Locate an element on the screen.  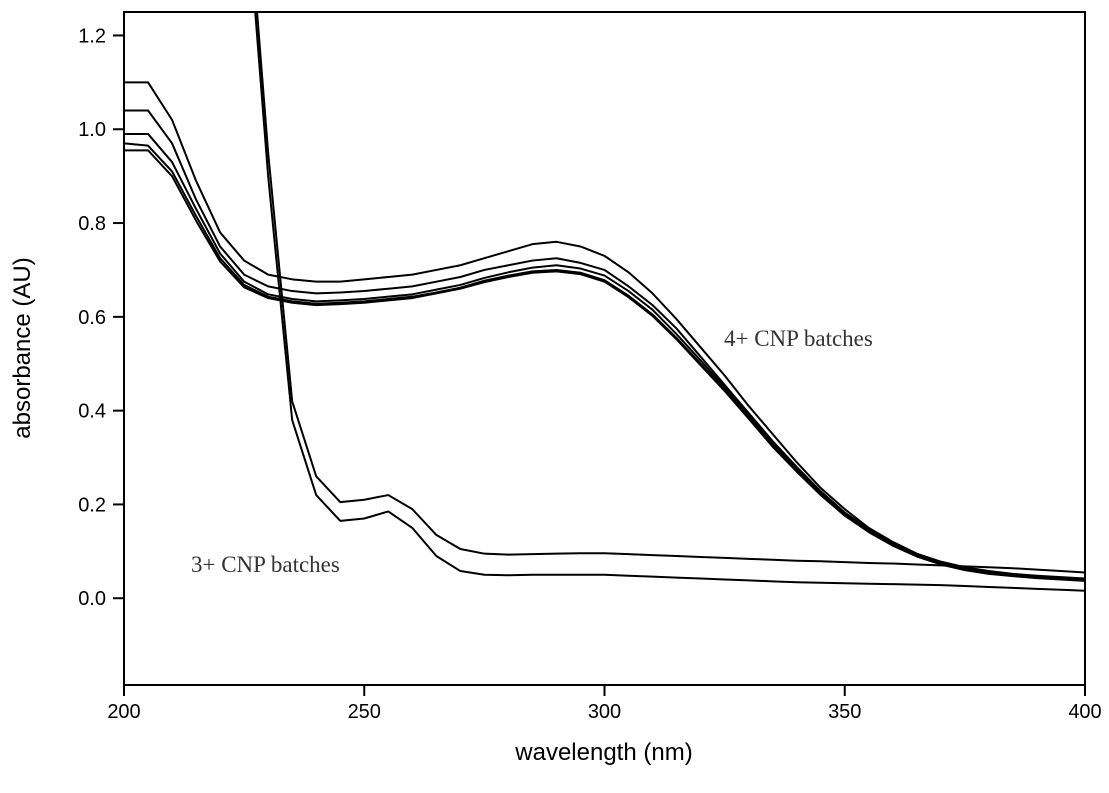
y-axis-label: absorbance (AU) is located at coordinates (22, 347).